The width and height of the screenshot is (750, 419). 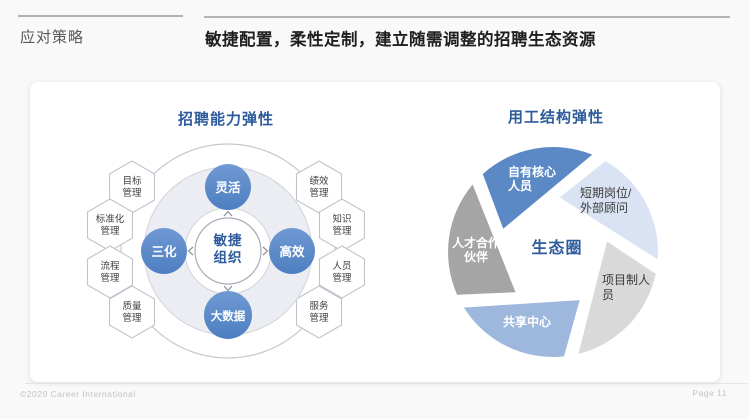 I want to click on satellite-three-izations: 三化, so click(x=164, y=251).